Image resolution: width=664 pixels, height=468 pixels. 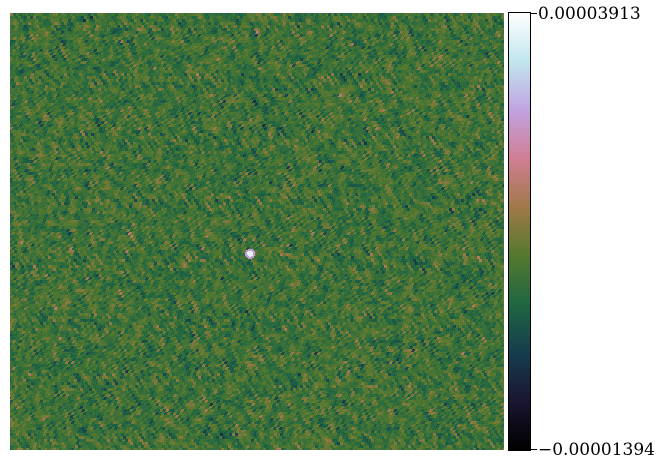 What do you see at coordinates (534, 449) in the screenshot?
I see `colorbar-min-tick` at bounding box center [534, 449].